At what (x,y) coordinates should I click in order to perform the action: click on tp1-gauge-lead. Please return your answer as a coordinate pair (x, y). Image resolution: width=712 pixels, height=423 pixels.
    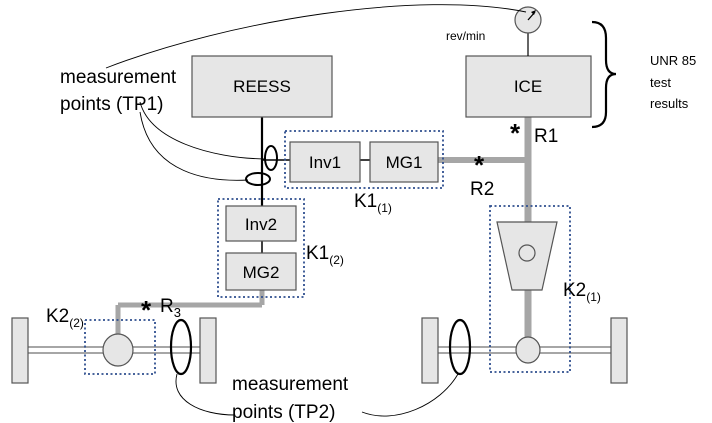
    Looking at the image, I should click on (316, 36).